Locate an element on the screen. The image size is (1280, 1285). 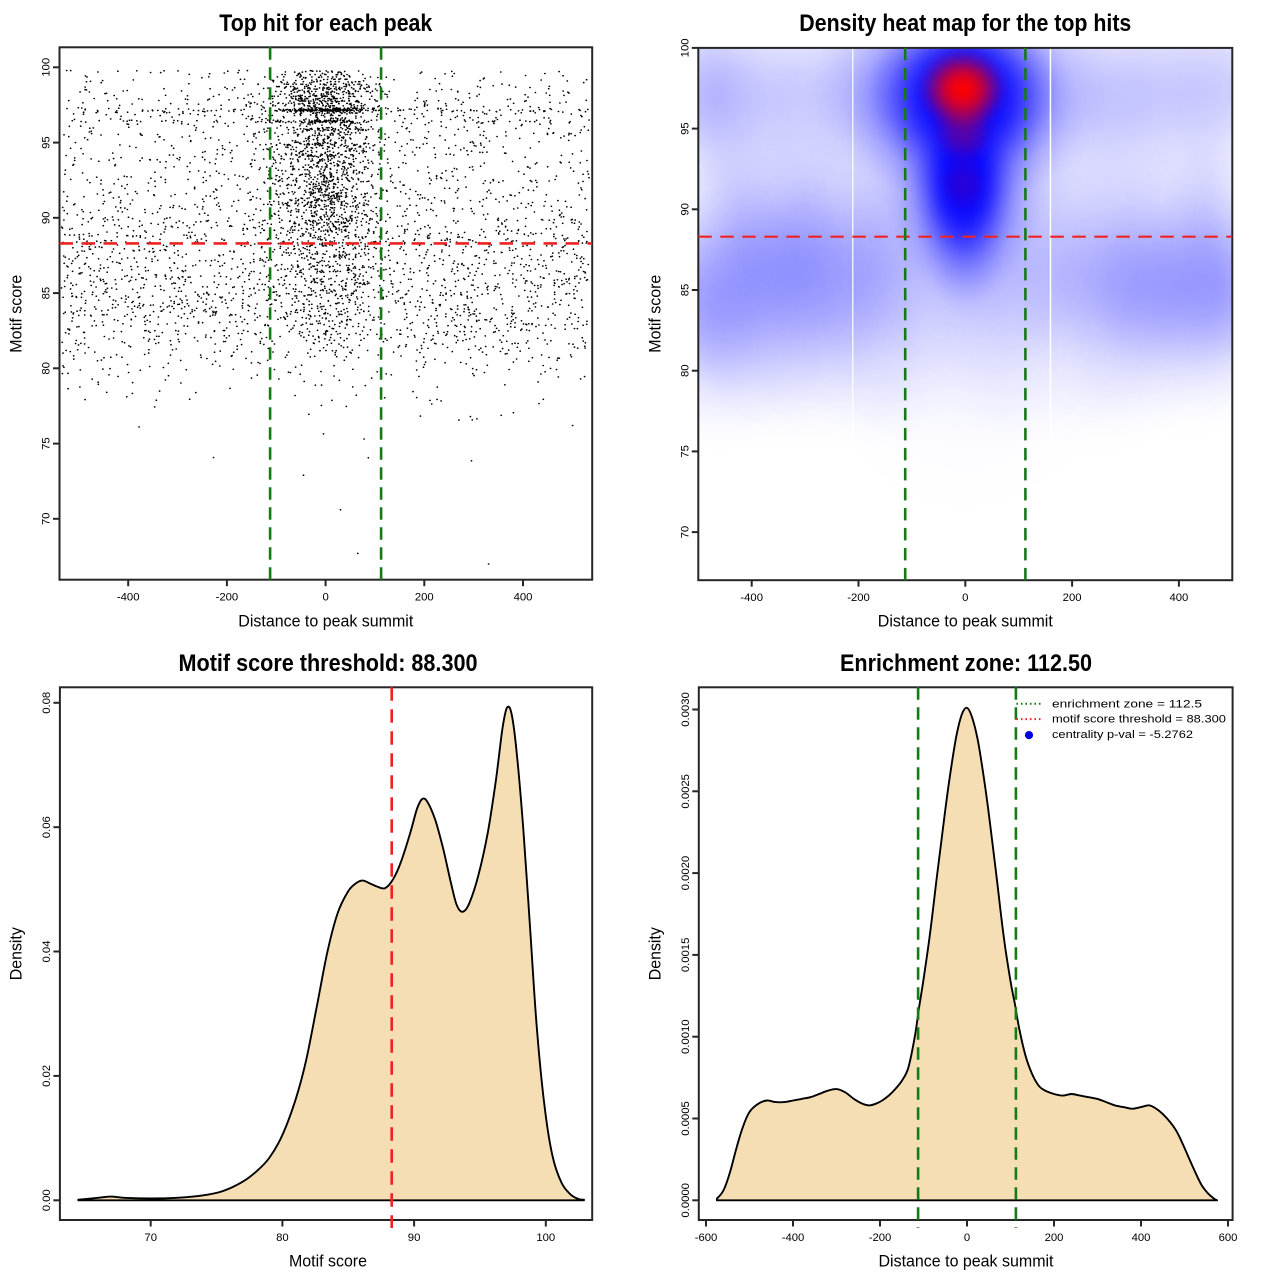
svg-text: centrality p-val = -5.2762 is located at coordinates (1122, 735).